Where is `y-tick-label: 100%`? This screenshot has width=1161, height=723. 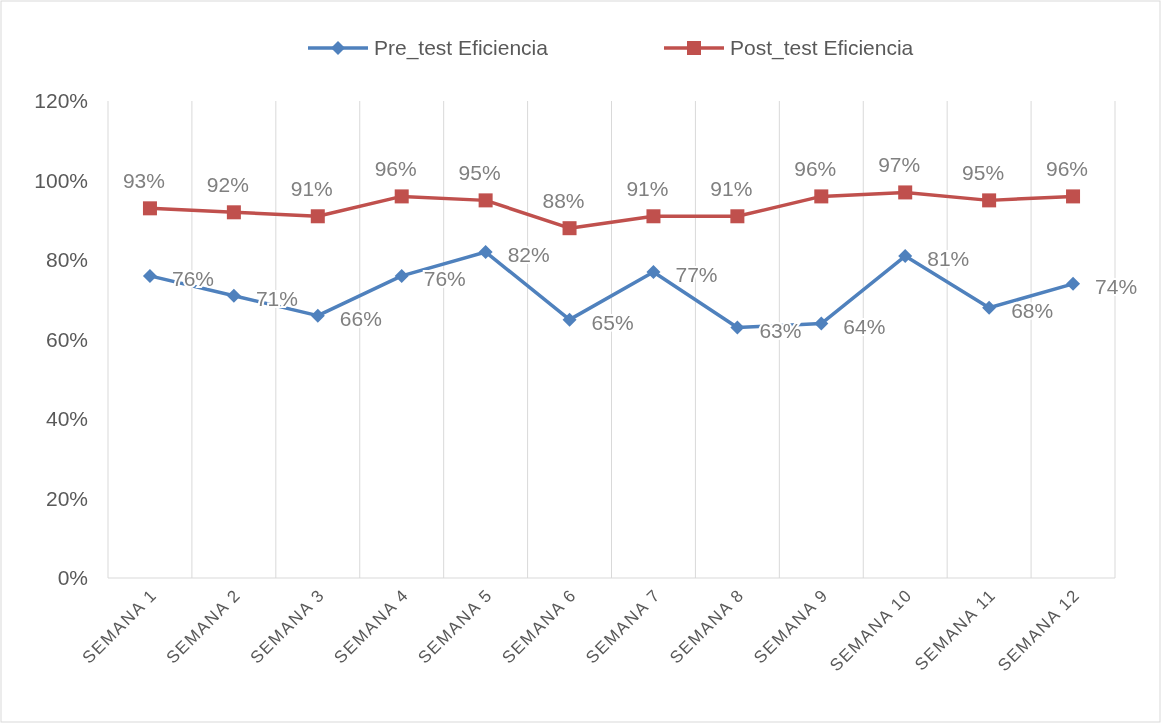 y-tick-label: 100% is located at coordinates (61, 180).